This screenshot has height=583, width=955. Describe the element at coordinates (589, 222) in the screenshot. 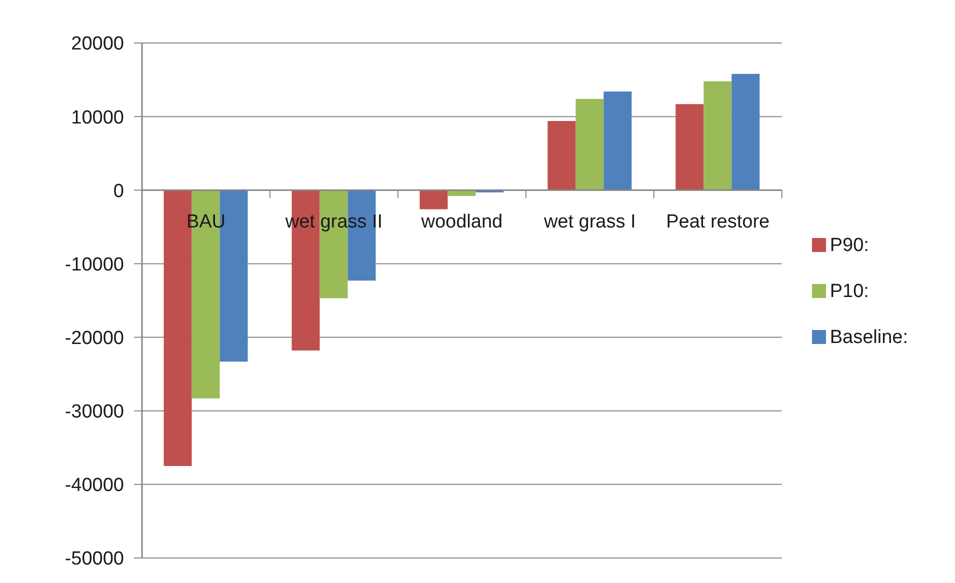

I see `x-tick-label: wet grass I` at that location.